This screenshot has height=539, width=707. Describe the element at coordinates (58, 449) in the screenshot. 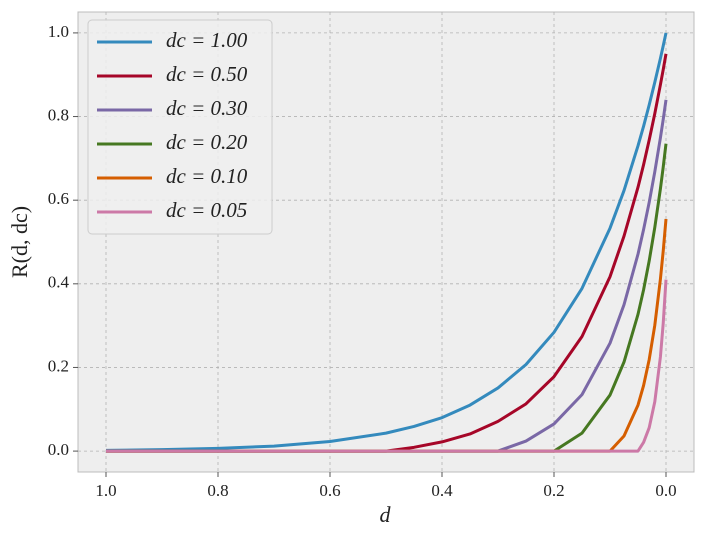

I see `y-tick-label: 0.0` at that location.